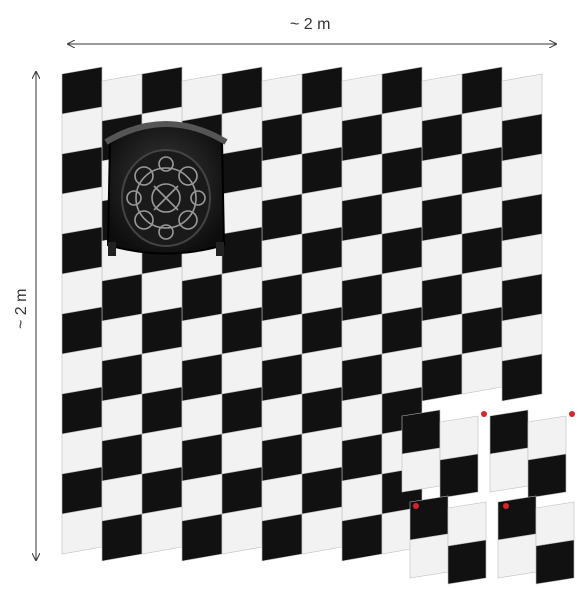 Image resolution: width=580 pixels, height=590 pixels. I want to click on height-label: ~ 2 m, so click(21, 308).